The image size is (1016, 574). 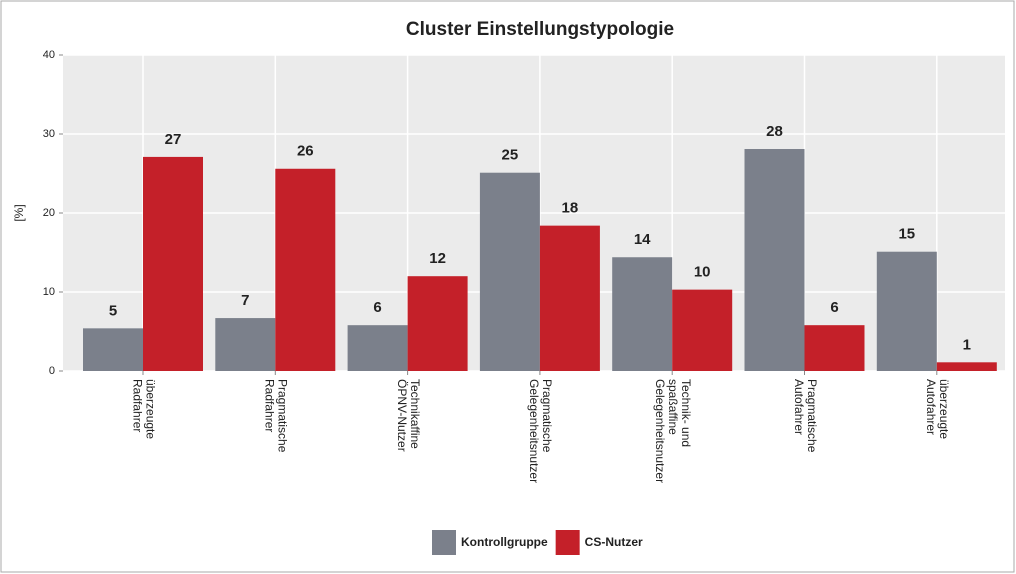 What do you see at coordinates (642, 239) in the screenshot?
I see `value-label: 14` at bounding box center [642, 239].